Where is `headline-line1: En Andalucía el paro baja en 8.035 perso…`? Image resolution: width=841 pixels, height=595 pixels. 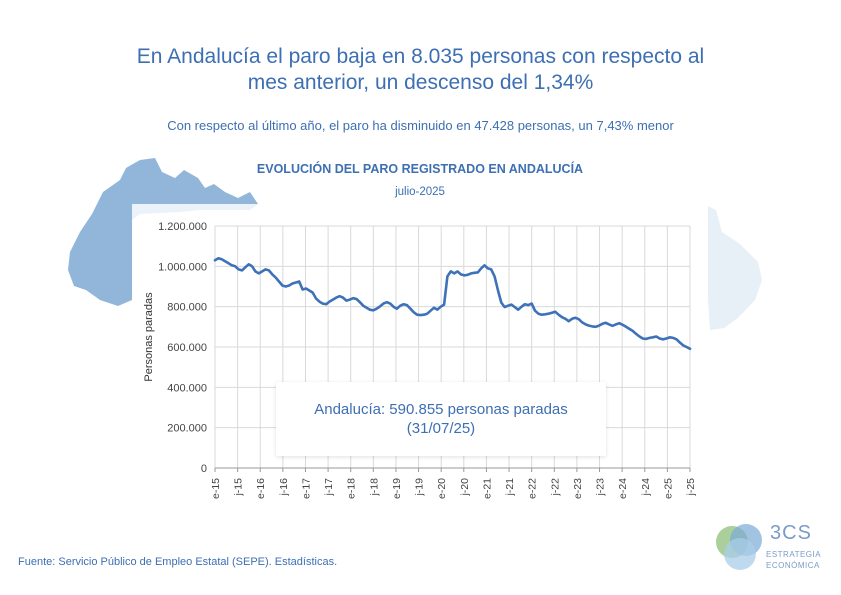
headline-line1: En Andalucía el paro baja en 8.035 perso… is located at coordinates (420, 56).